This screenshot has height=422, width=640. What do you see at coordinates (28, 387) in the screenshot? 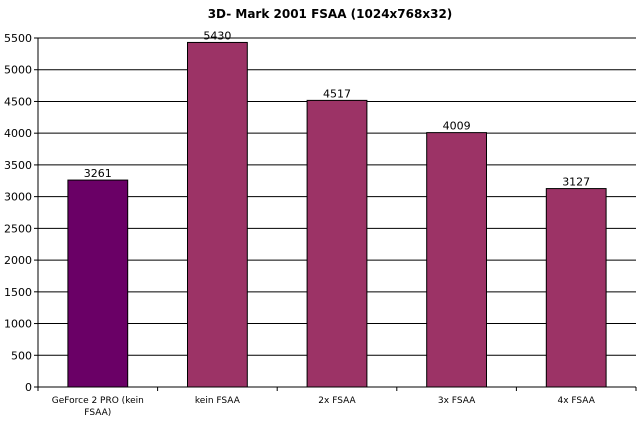
I see `y-tick-label: 0` at bounding box center [28, 387].